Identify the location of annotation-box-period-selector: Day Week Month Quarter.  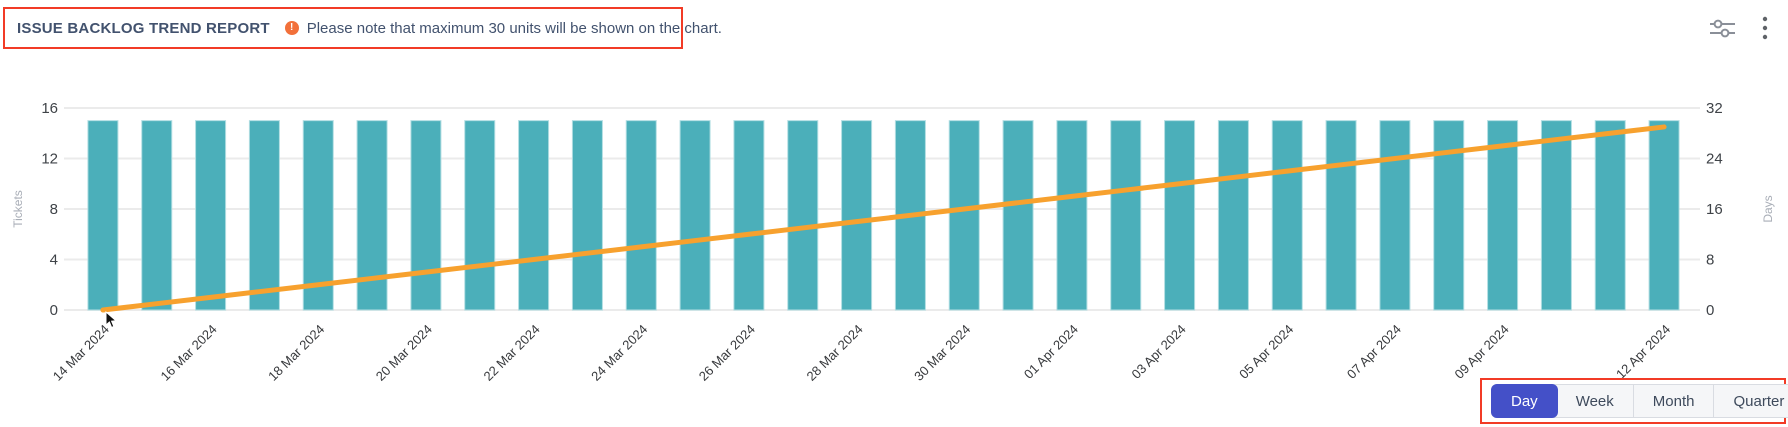
(1634, 401).